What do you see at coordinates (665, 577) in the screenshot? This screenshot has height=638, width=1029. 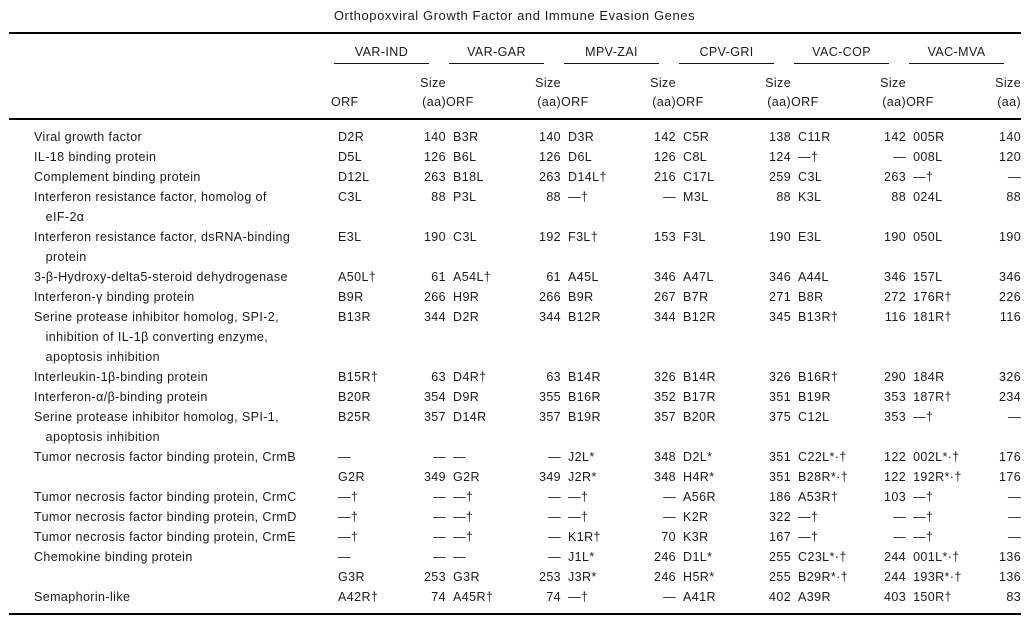 I see `size-cell: 246` at bounding box center [665, 577].